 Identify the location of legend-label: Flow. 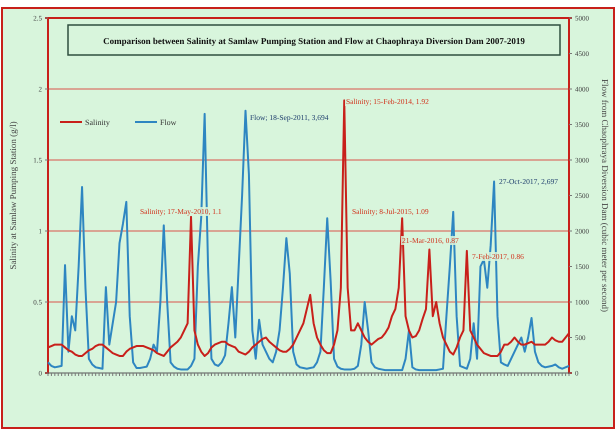
(168, 122).